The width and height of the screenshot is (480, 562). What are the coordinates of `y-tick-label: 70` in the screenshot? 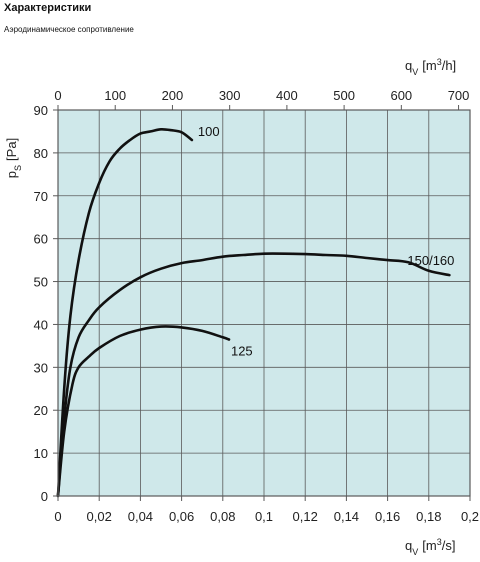 It's located at (41, 196).